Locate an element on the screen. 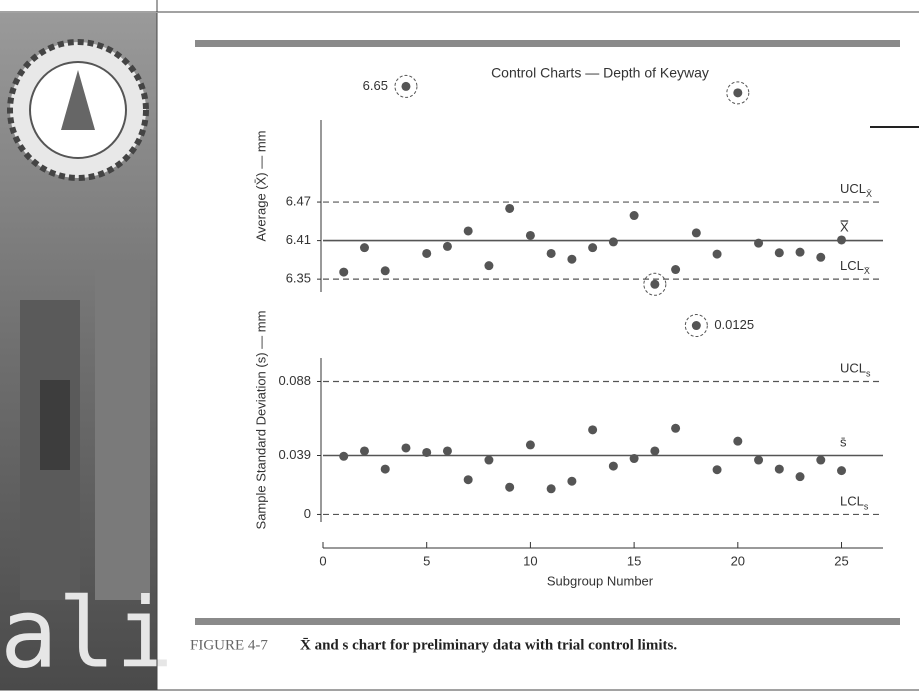 This screenshot has width=919, height=694. figure-number: FIGURE 4-7 is located at coordinates (229, 645).